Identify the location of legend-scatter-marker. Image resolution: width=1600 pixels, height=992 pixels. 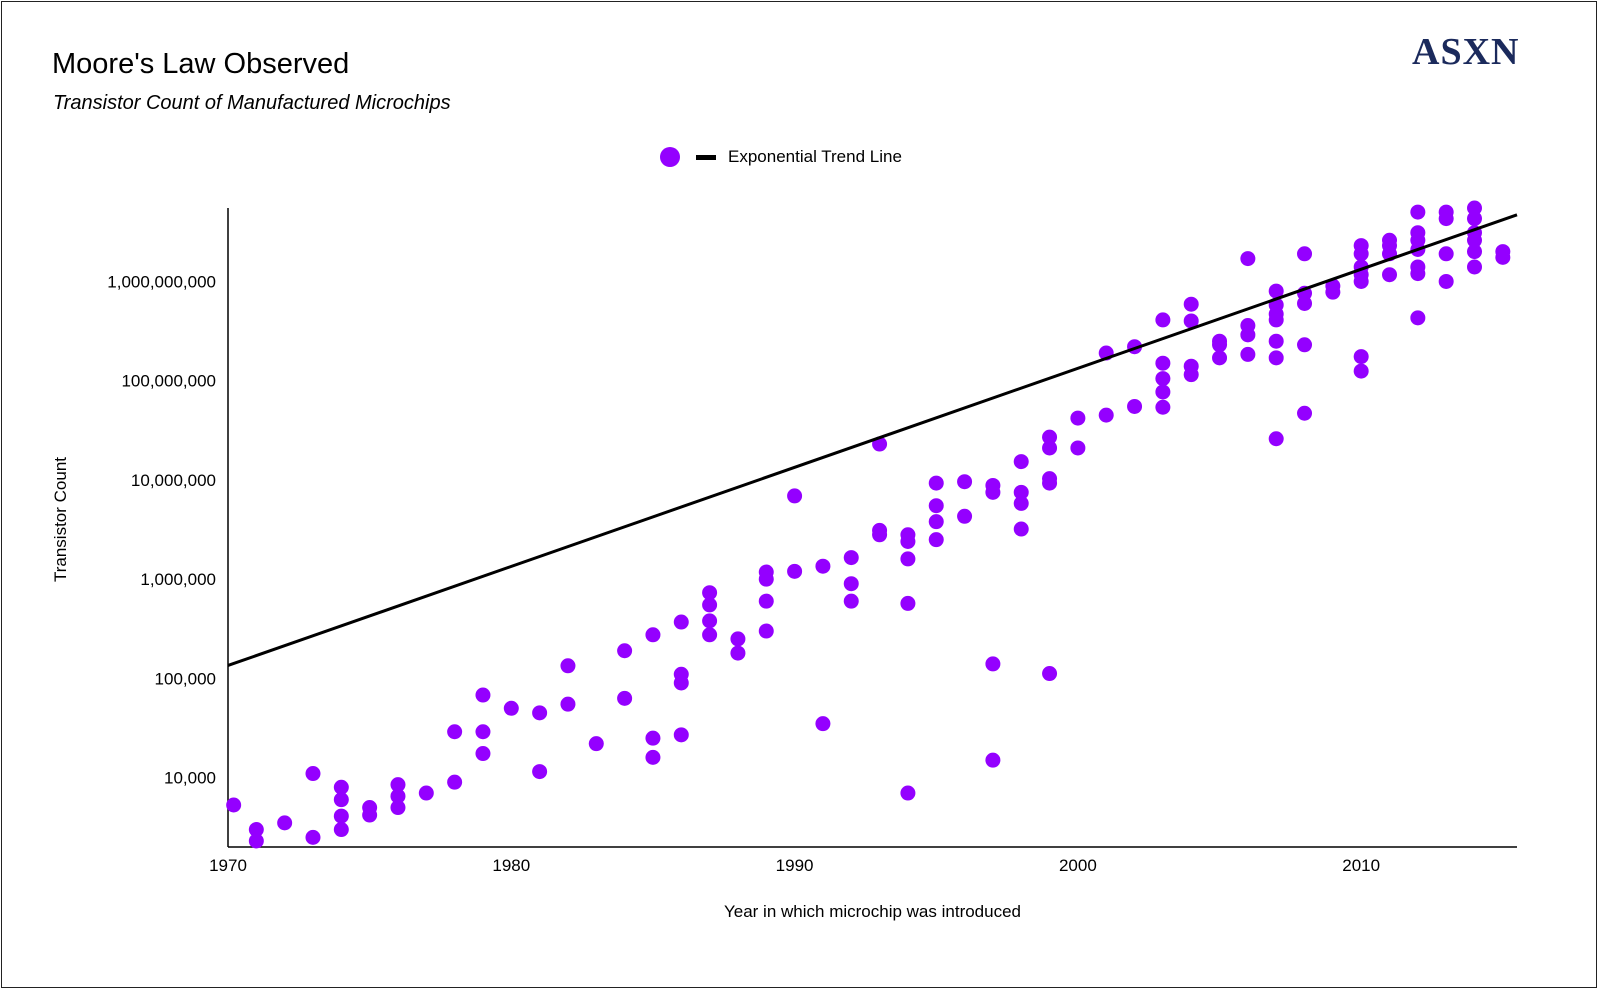
(670, 157).